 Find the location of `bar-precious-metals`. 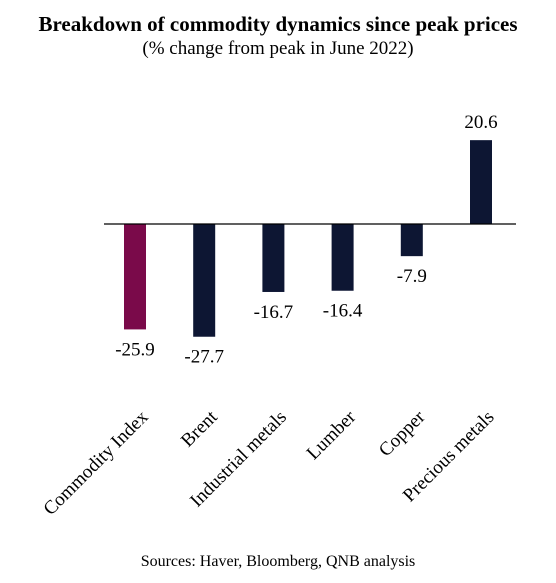

bar-precious-metals is located at coordinates (481, 182).